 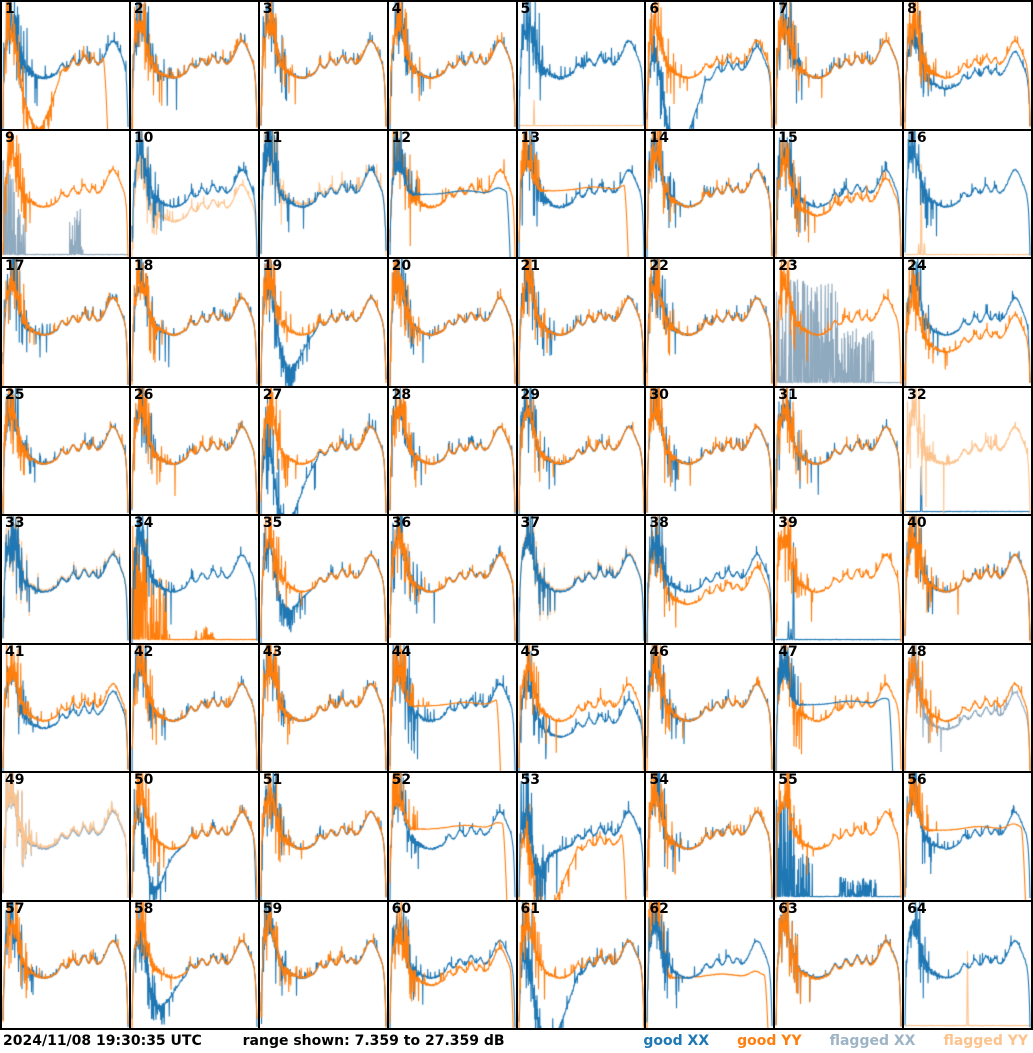 I want to click on antenna-panel: 29, so click(x=581, y=450).